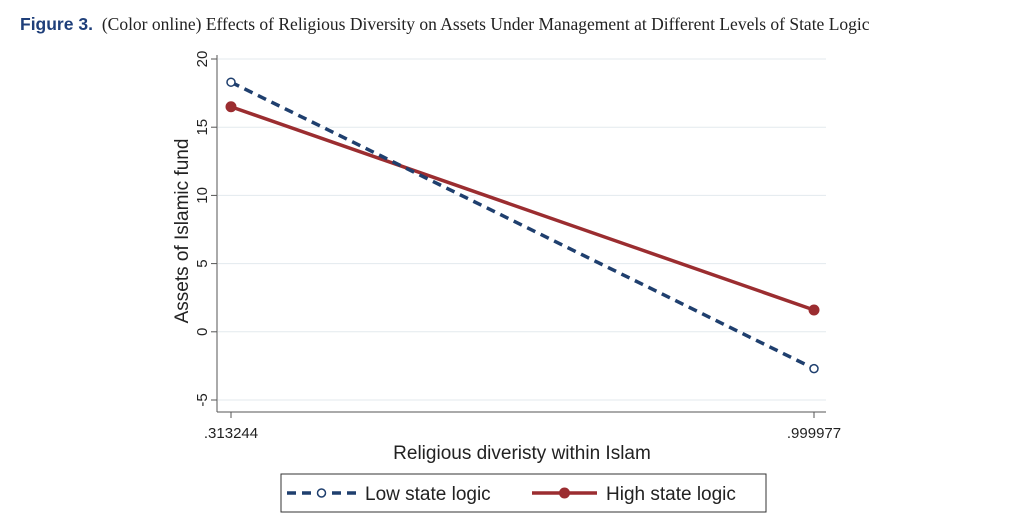 The height and width of the screenshot is (530, 1013). Describe the element at coordinates (202, 127) in the screenshot. I see `y-tick-label: 15` at that location.